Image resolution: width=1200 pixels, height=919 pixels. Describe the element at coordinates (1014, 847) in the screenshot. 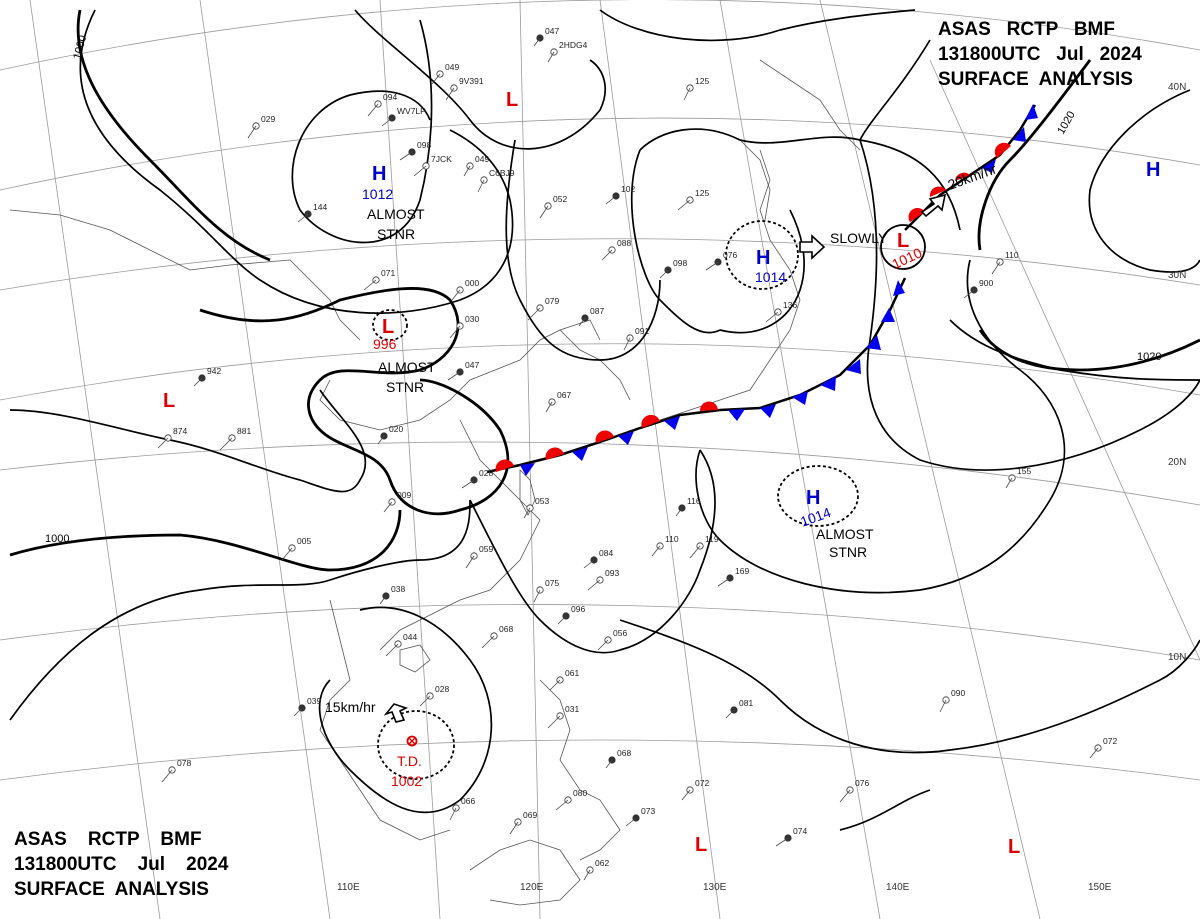

I see `low-south-2: L` at that location.